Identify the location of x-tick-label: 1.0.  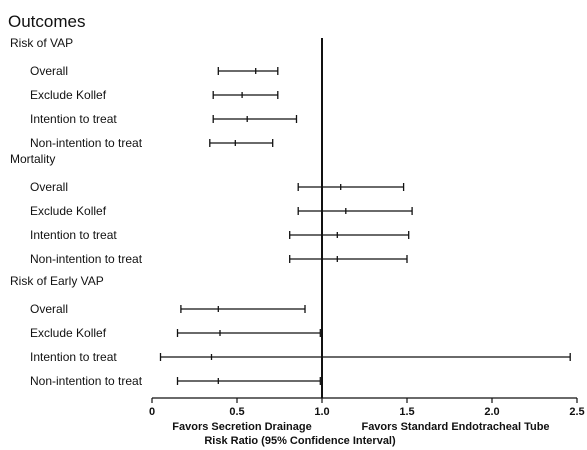
(321, 412).